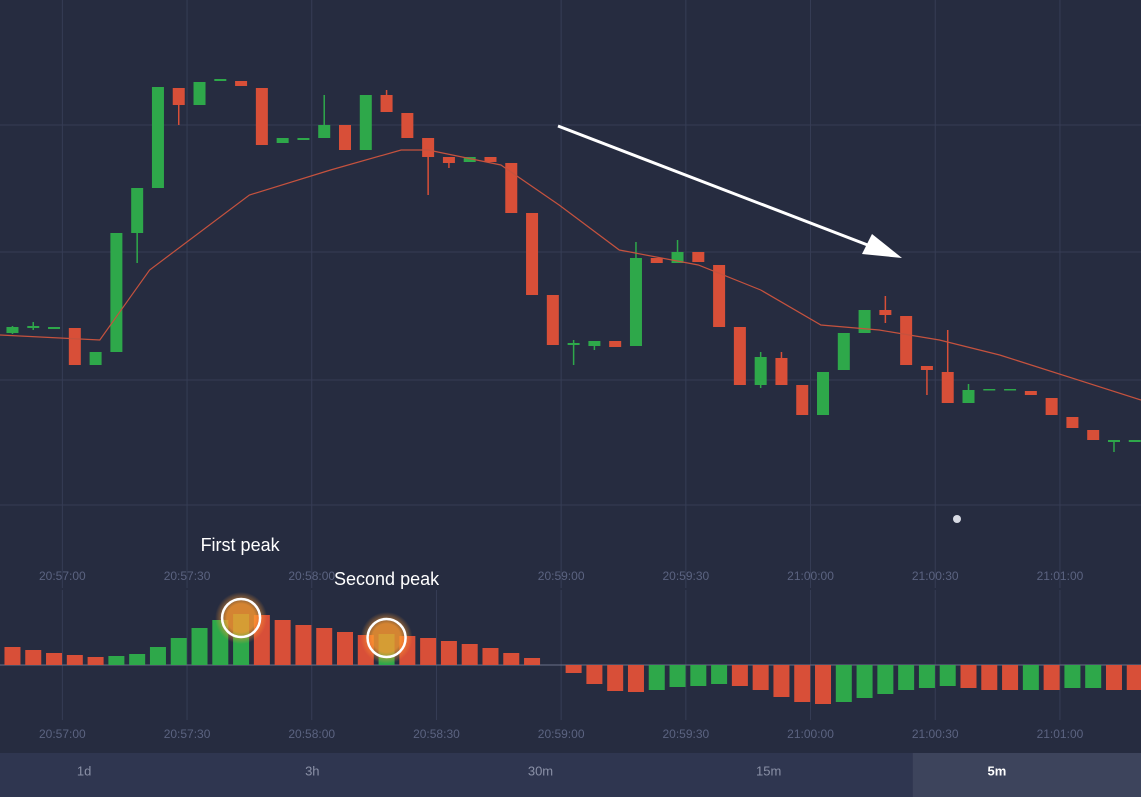 This screenshot has width=1141, height=797. I want to click on x-tick-label: 20:57:00, so click(62, 576).